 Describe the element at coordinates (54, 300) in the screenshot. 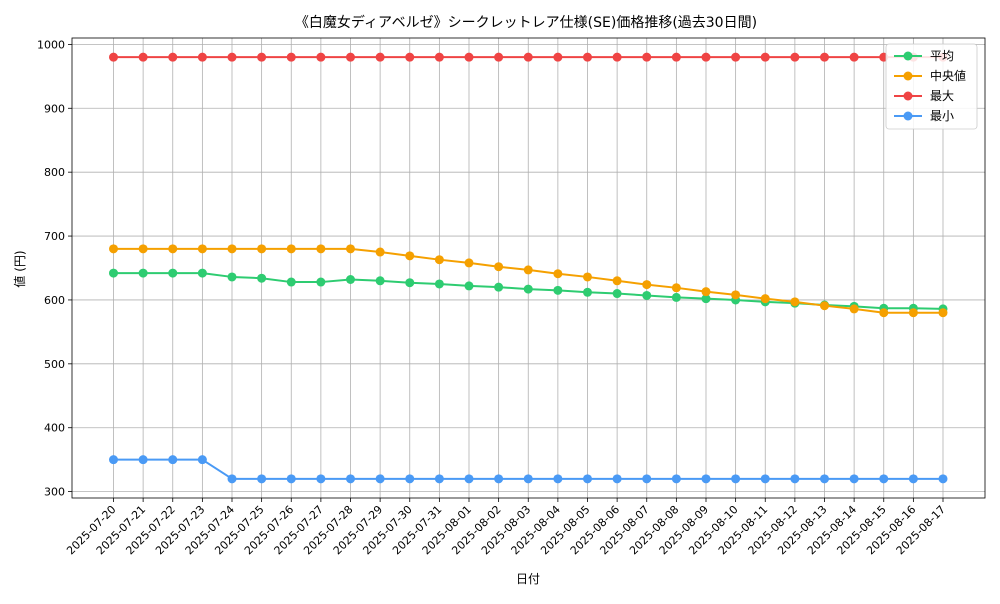

I see `y-tick-label: 600` at that location.